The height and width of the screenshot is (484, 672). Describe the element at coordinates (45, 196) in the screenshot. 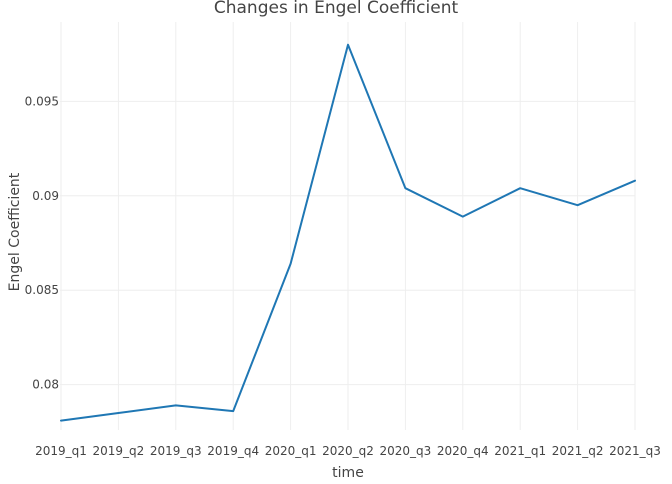

I see `y-tick-label: 0.09` at that location.